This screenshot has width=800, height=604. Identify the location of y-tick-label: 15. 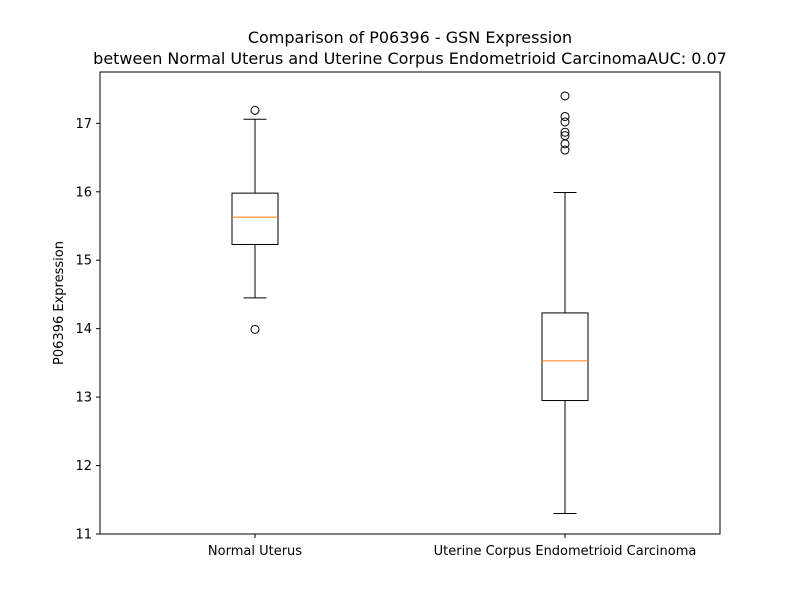
(83, 261).